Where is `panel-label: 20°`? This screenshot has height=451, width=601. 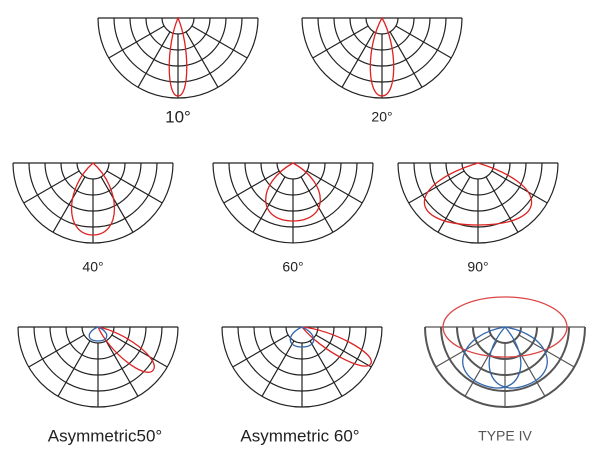 panel-label: 20° is located at coordinates (381, 117).